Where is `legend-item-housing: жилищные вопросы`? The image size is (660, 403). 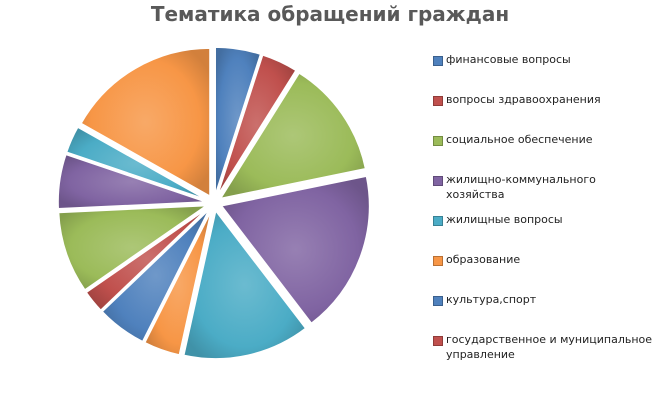 legend-item-housing: жилищные вопросы is located at coordinates (545, 232).